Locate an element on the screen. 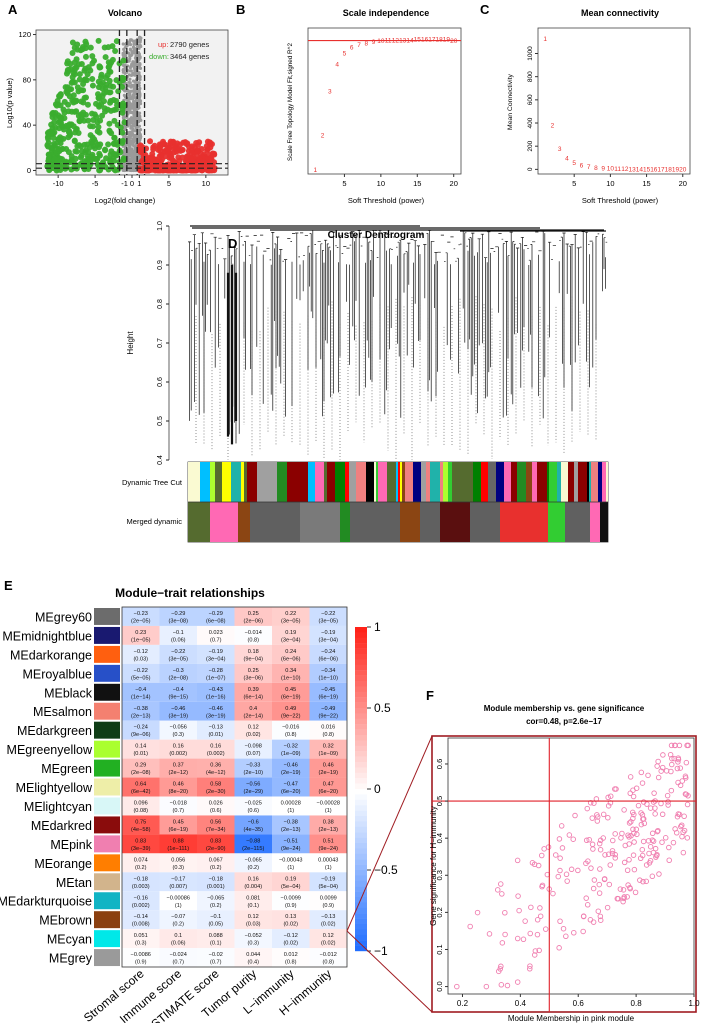  heat-cell-pvalue: (4e−12) is located at coordinates (216, 773).